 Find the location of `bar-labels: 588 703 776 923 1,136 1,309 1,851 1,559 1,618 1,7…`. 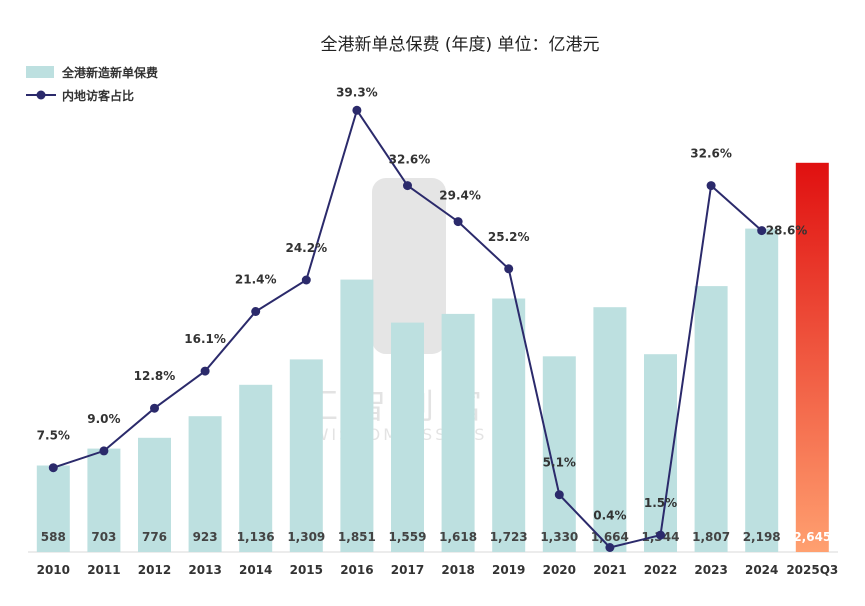

bar-labels: 588 703 776 923 1,136 1,309 1,851 1,559 1,618 1,7… is located at coordinates (436, 537).